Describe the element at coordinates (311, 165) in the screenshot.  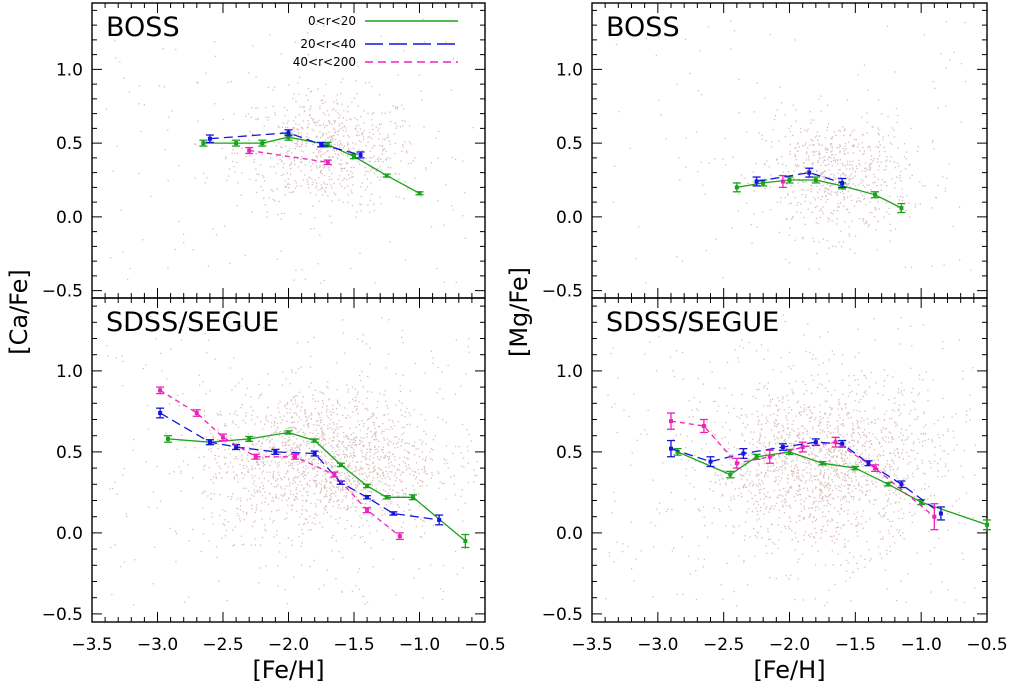
I see `series-line` at that location.